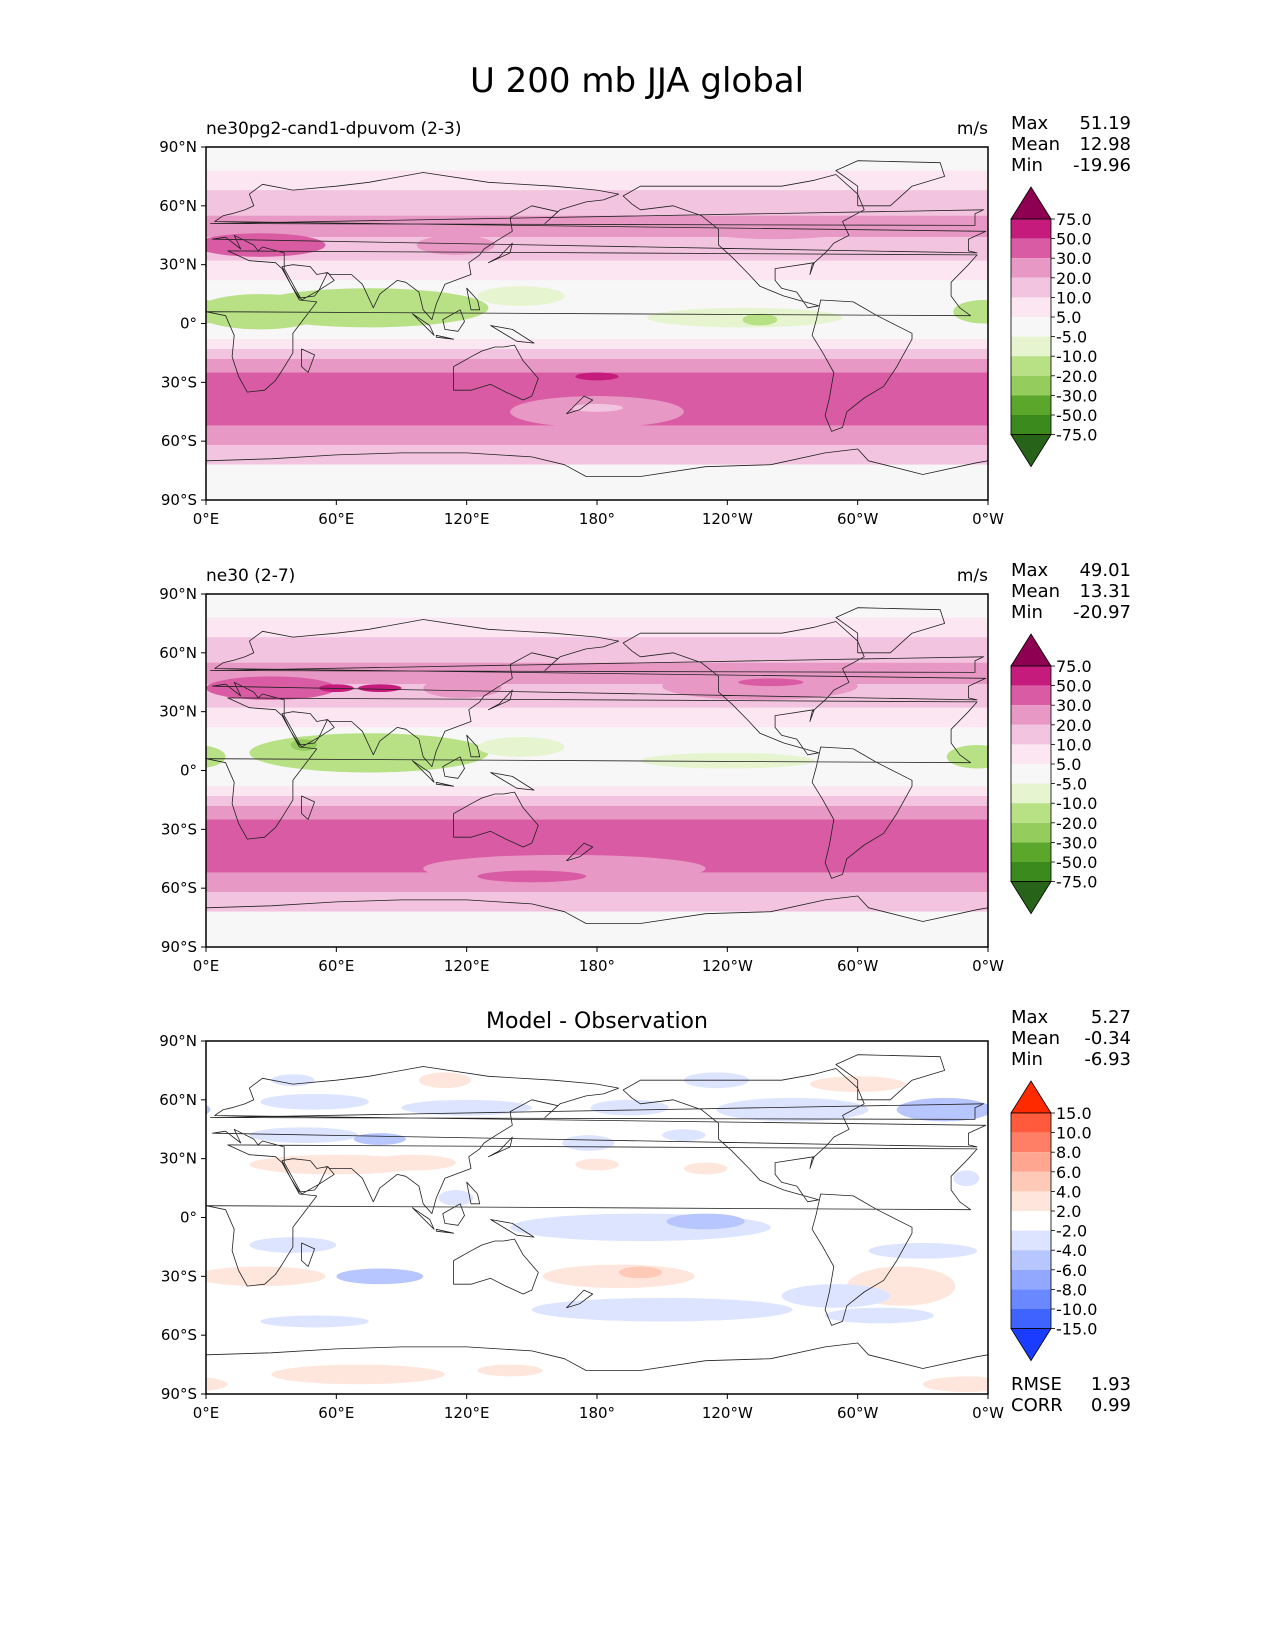  What do you see at coordinates (1076, 356) in the screenshot?
I see `colorbar-label: -10.0` at bounding box center [1076, 356].